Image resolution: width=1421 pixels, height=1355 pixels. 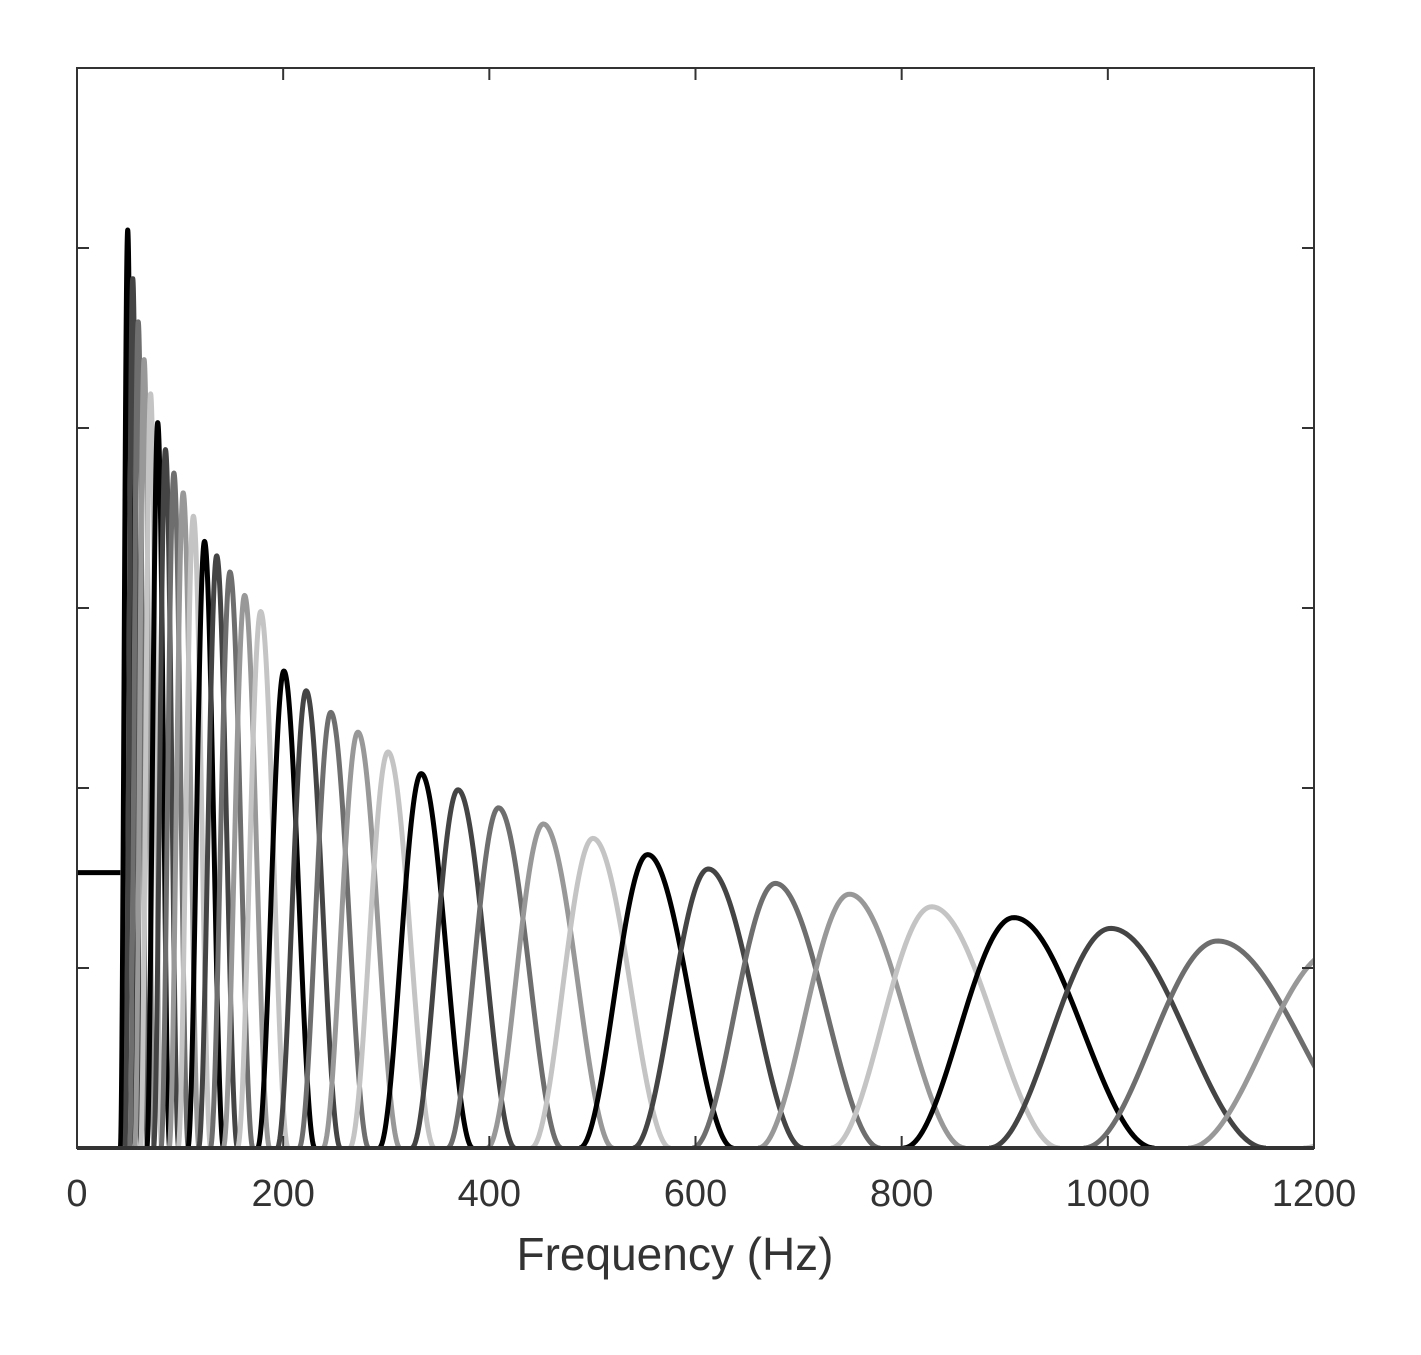 What do you see at coordinates (901, 1194) in the screenshot?
I see `x-tick-label-800: 800` at bounding box center [901, 1194].